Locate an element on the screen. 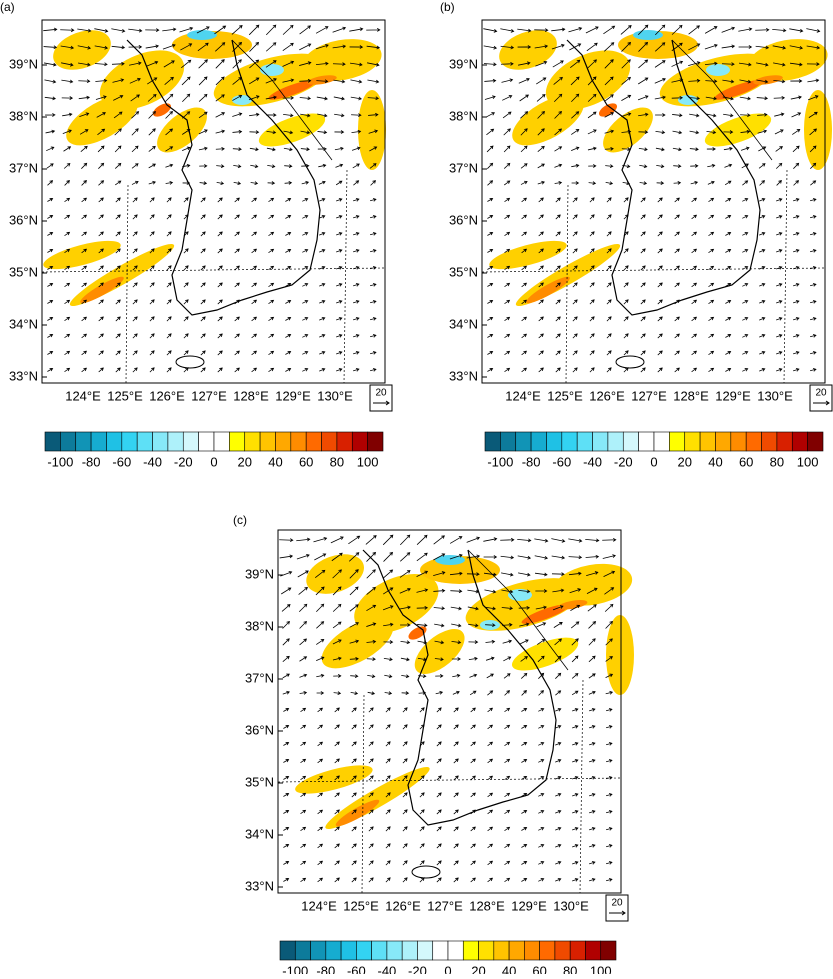  border-line is located at coordinates (518, 610).